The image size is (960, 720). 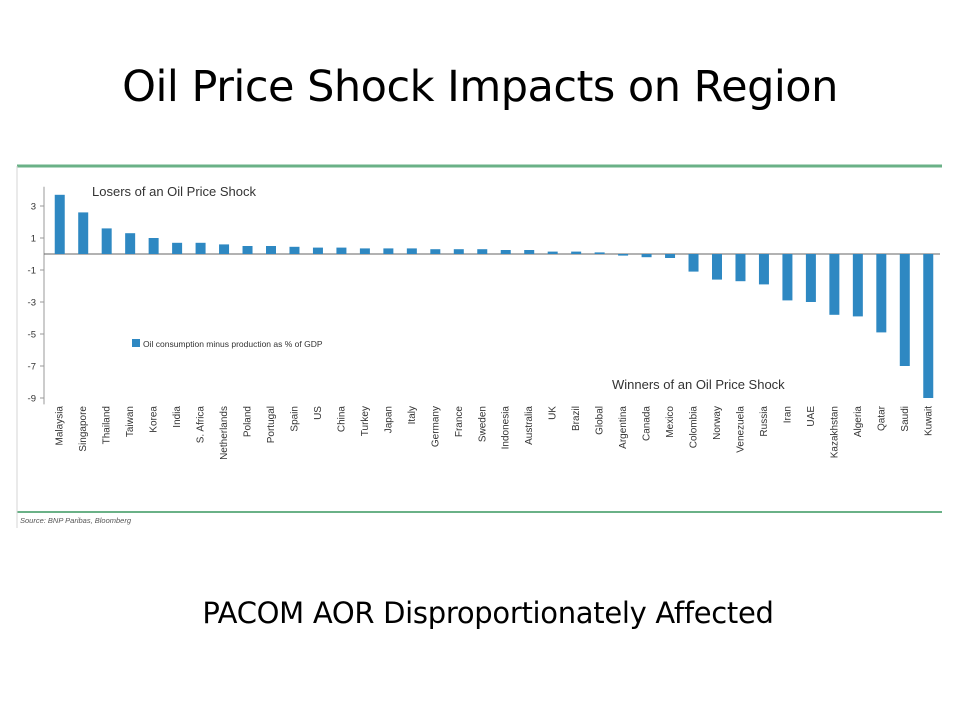 I want to click on y-tick-label: 3, so click(x=33, y=207).